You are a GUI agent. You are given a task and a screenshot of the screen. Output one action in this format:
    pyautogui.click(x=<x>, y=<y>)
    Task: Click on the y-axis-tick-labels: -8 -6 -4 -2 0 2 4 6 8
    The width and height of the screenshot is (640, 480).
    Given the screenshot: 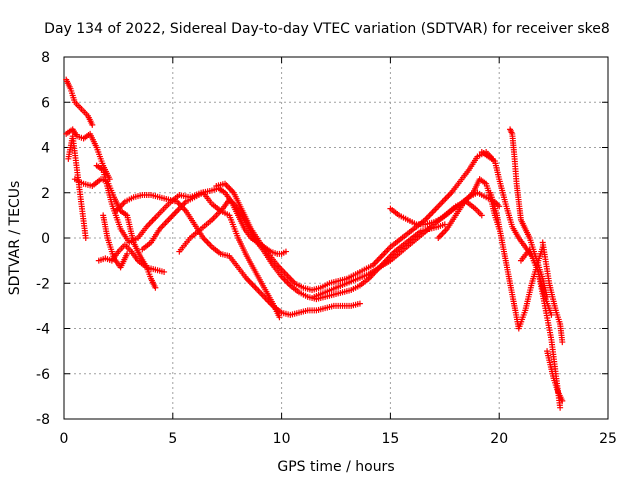 What is the action you would take?
    pyautogui.click(x=43, y=239)
    